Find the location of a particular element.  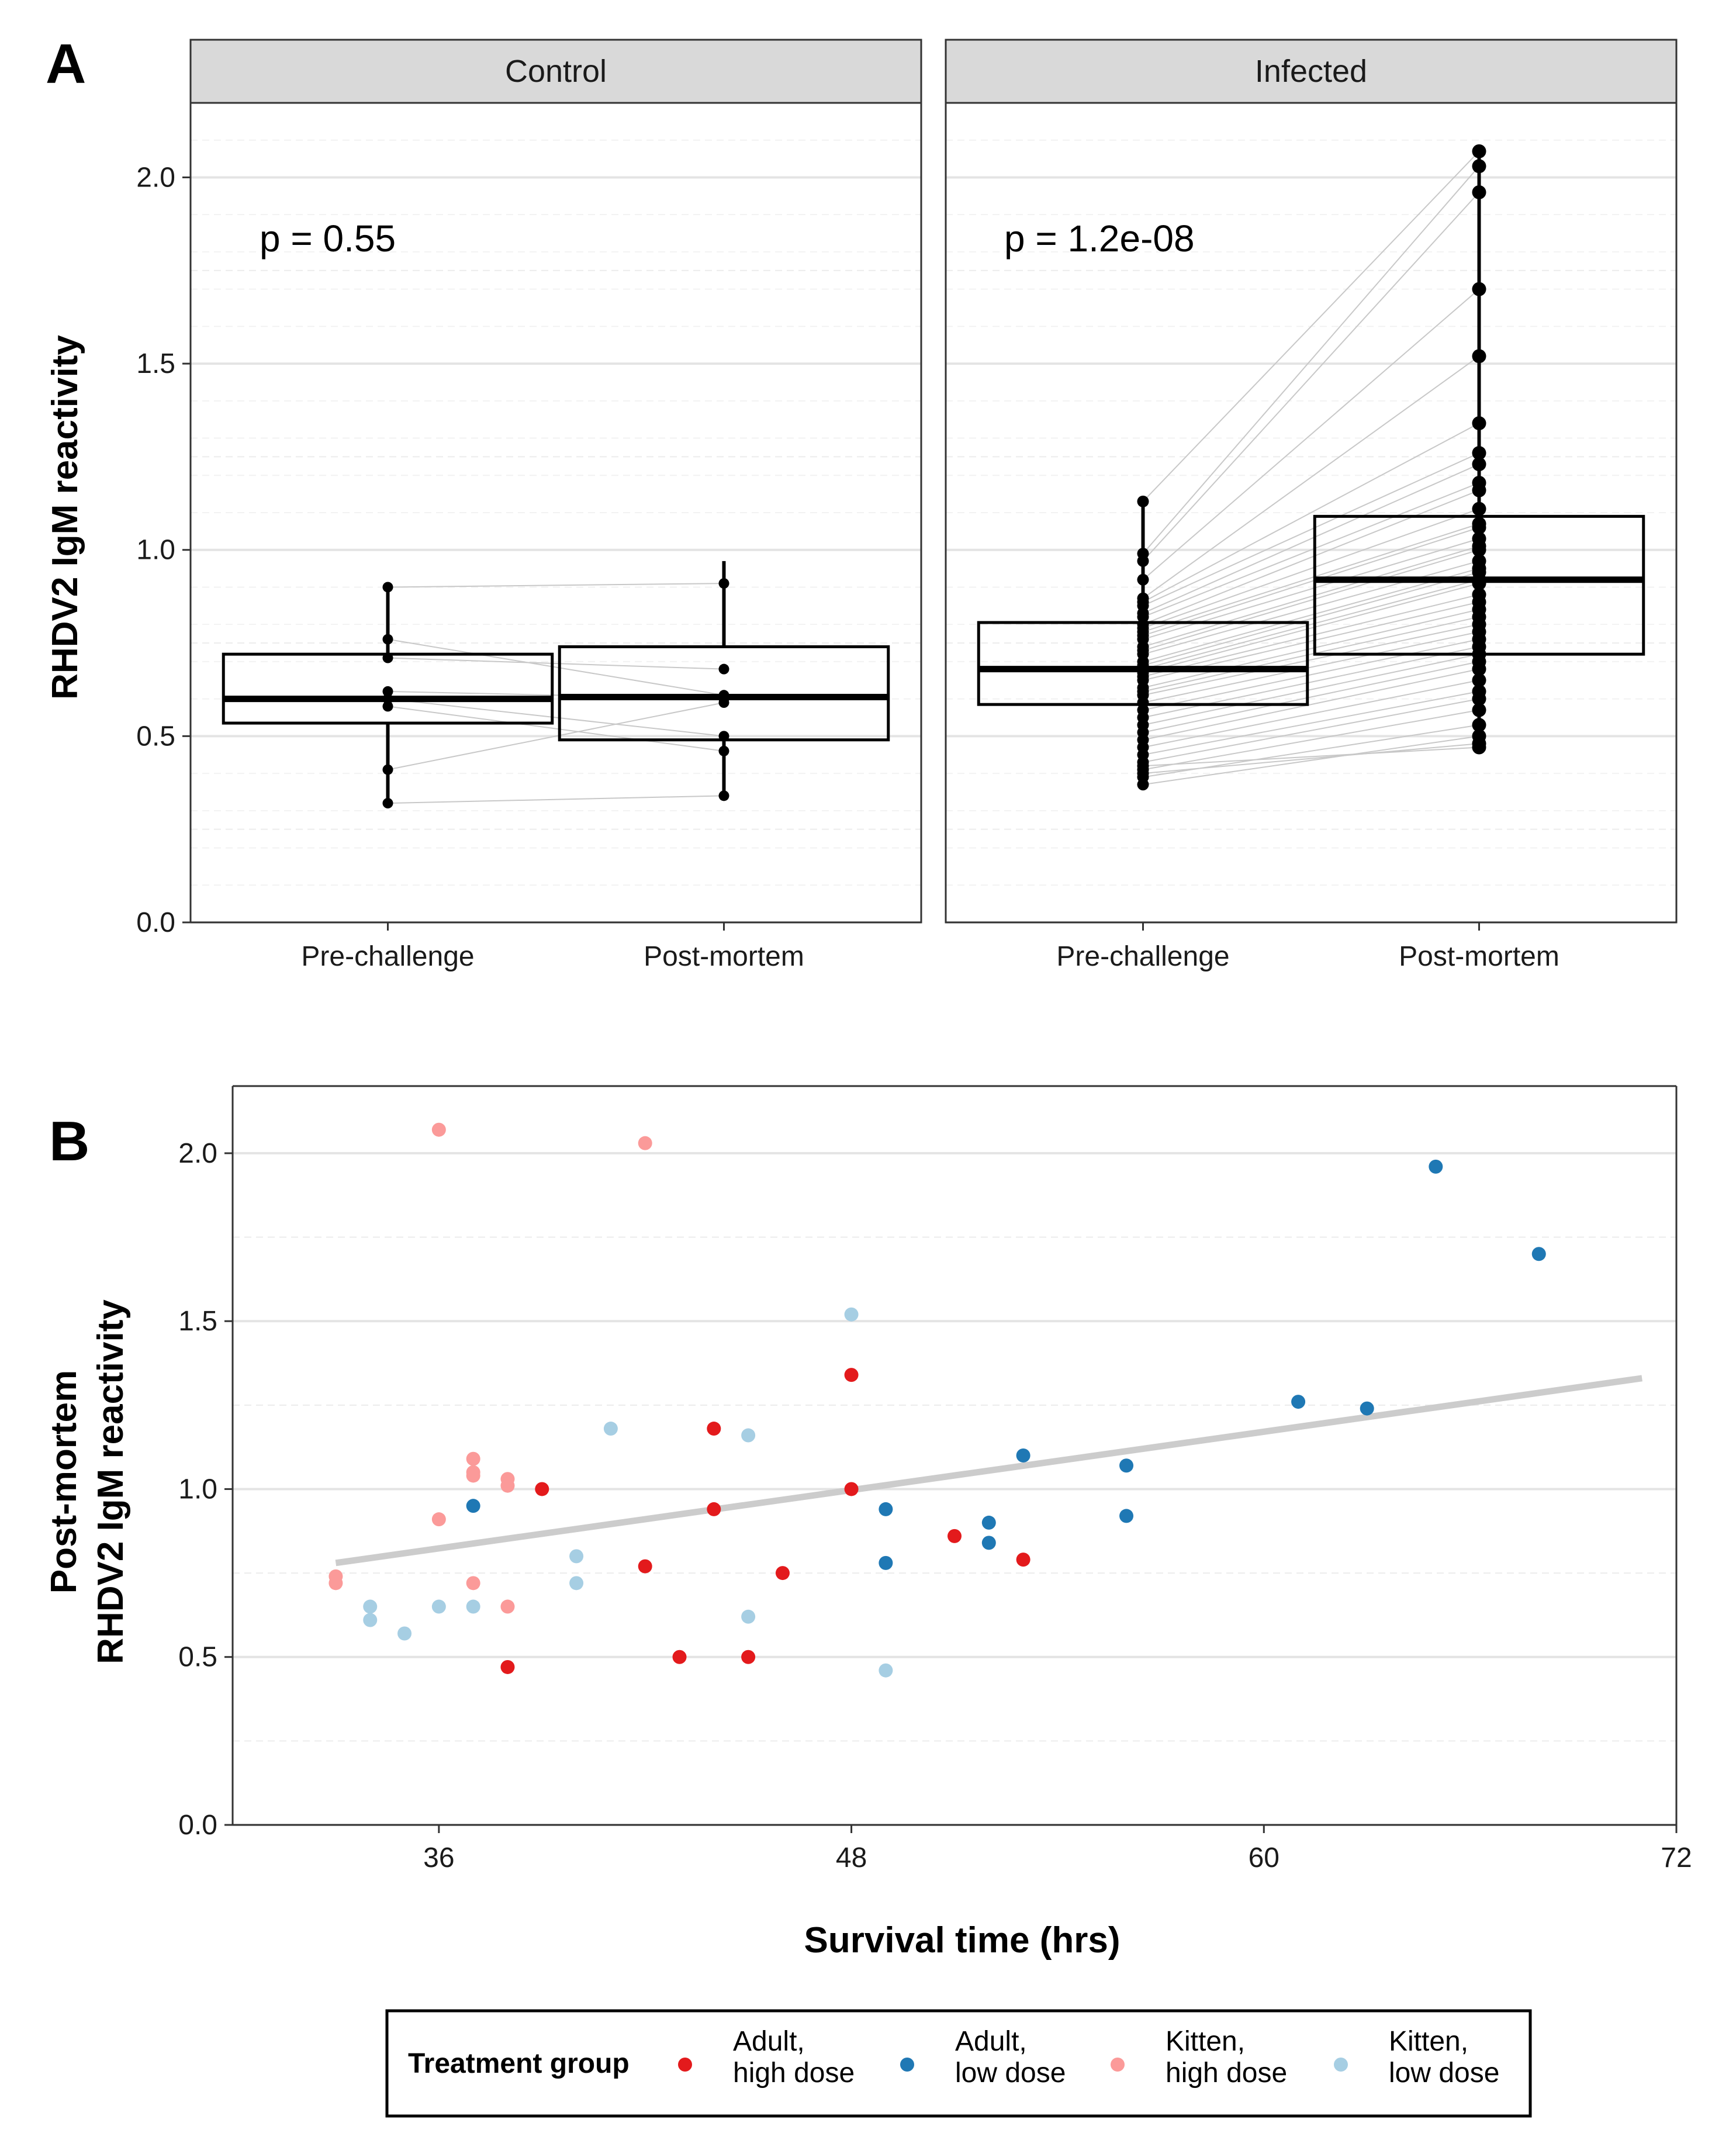

legend-kitten-high-dose-label-1: Kitten, is located at coordinates (1205, 2041).